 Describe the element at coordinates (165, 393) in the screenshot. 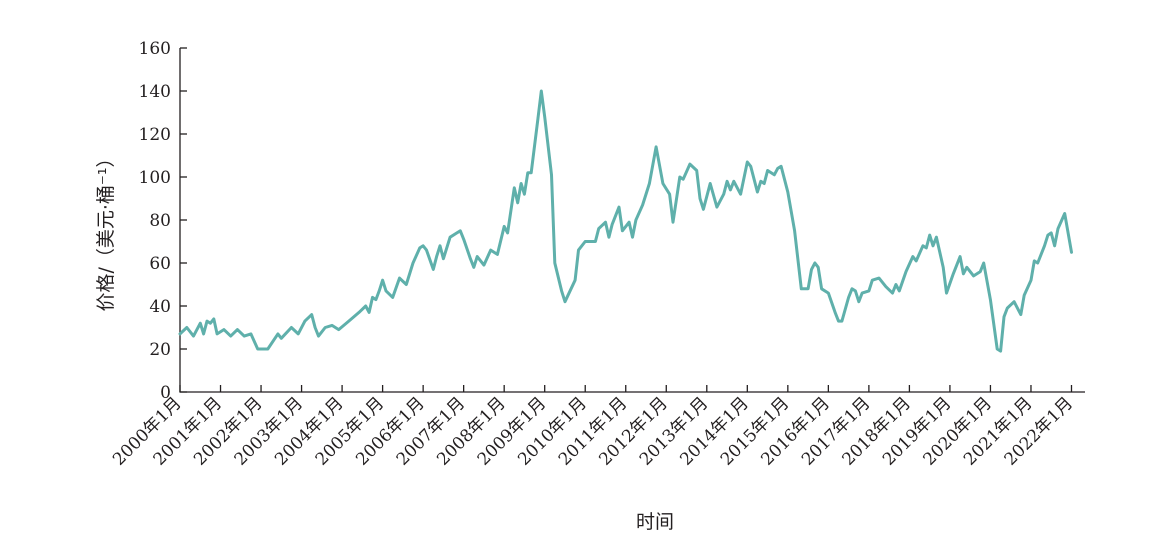

I see `y-tick-label: 0` at that location.